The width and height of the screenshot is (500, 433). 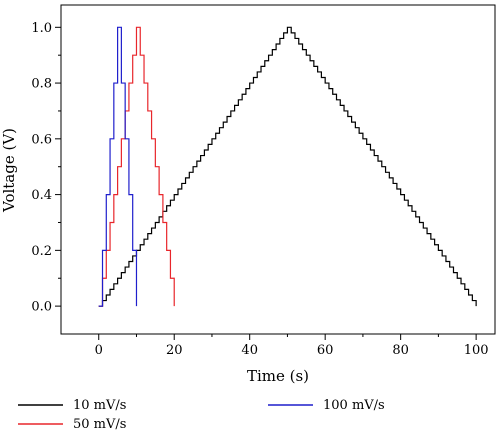 I want to click on y-tick-label: 0.2, so click(x=41, y=251).